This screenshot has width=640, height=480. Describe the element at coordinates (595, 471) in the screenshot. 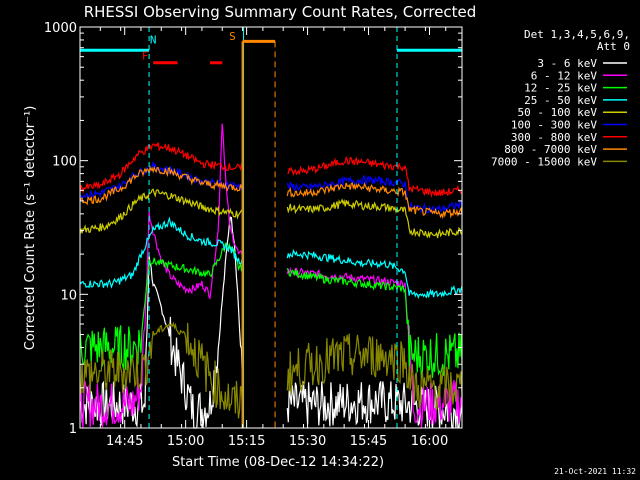

I see `date-stamp: 21-Oct-2021 11:32` at that location.